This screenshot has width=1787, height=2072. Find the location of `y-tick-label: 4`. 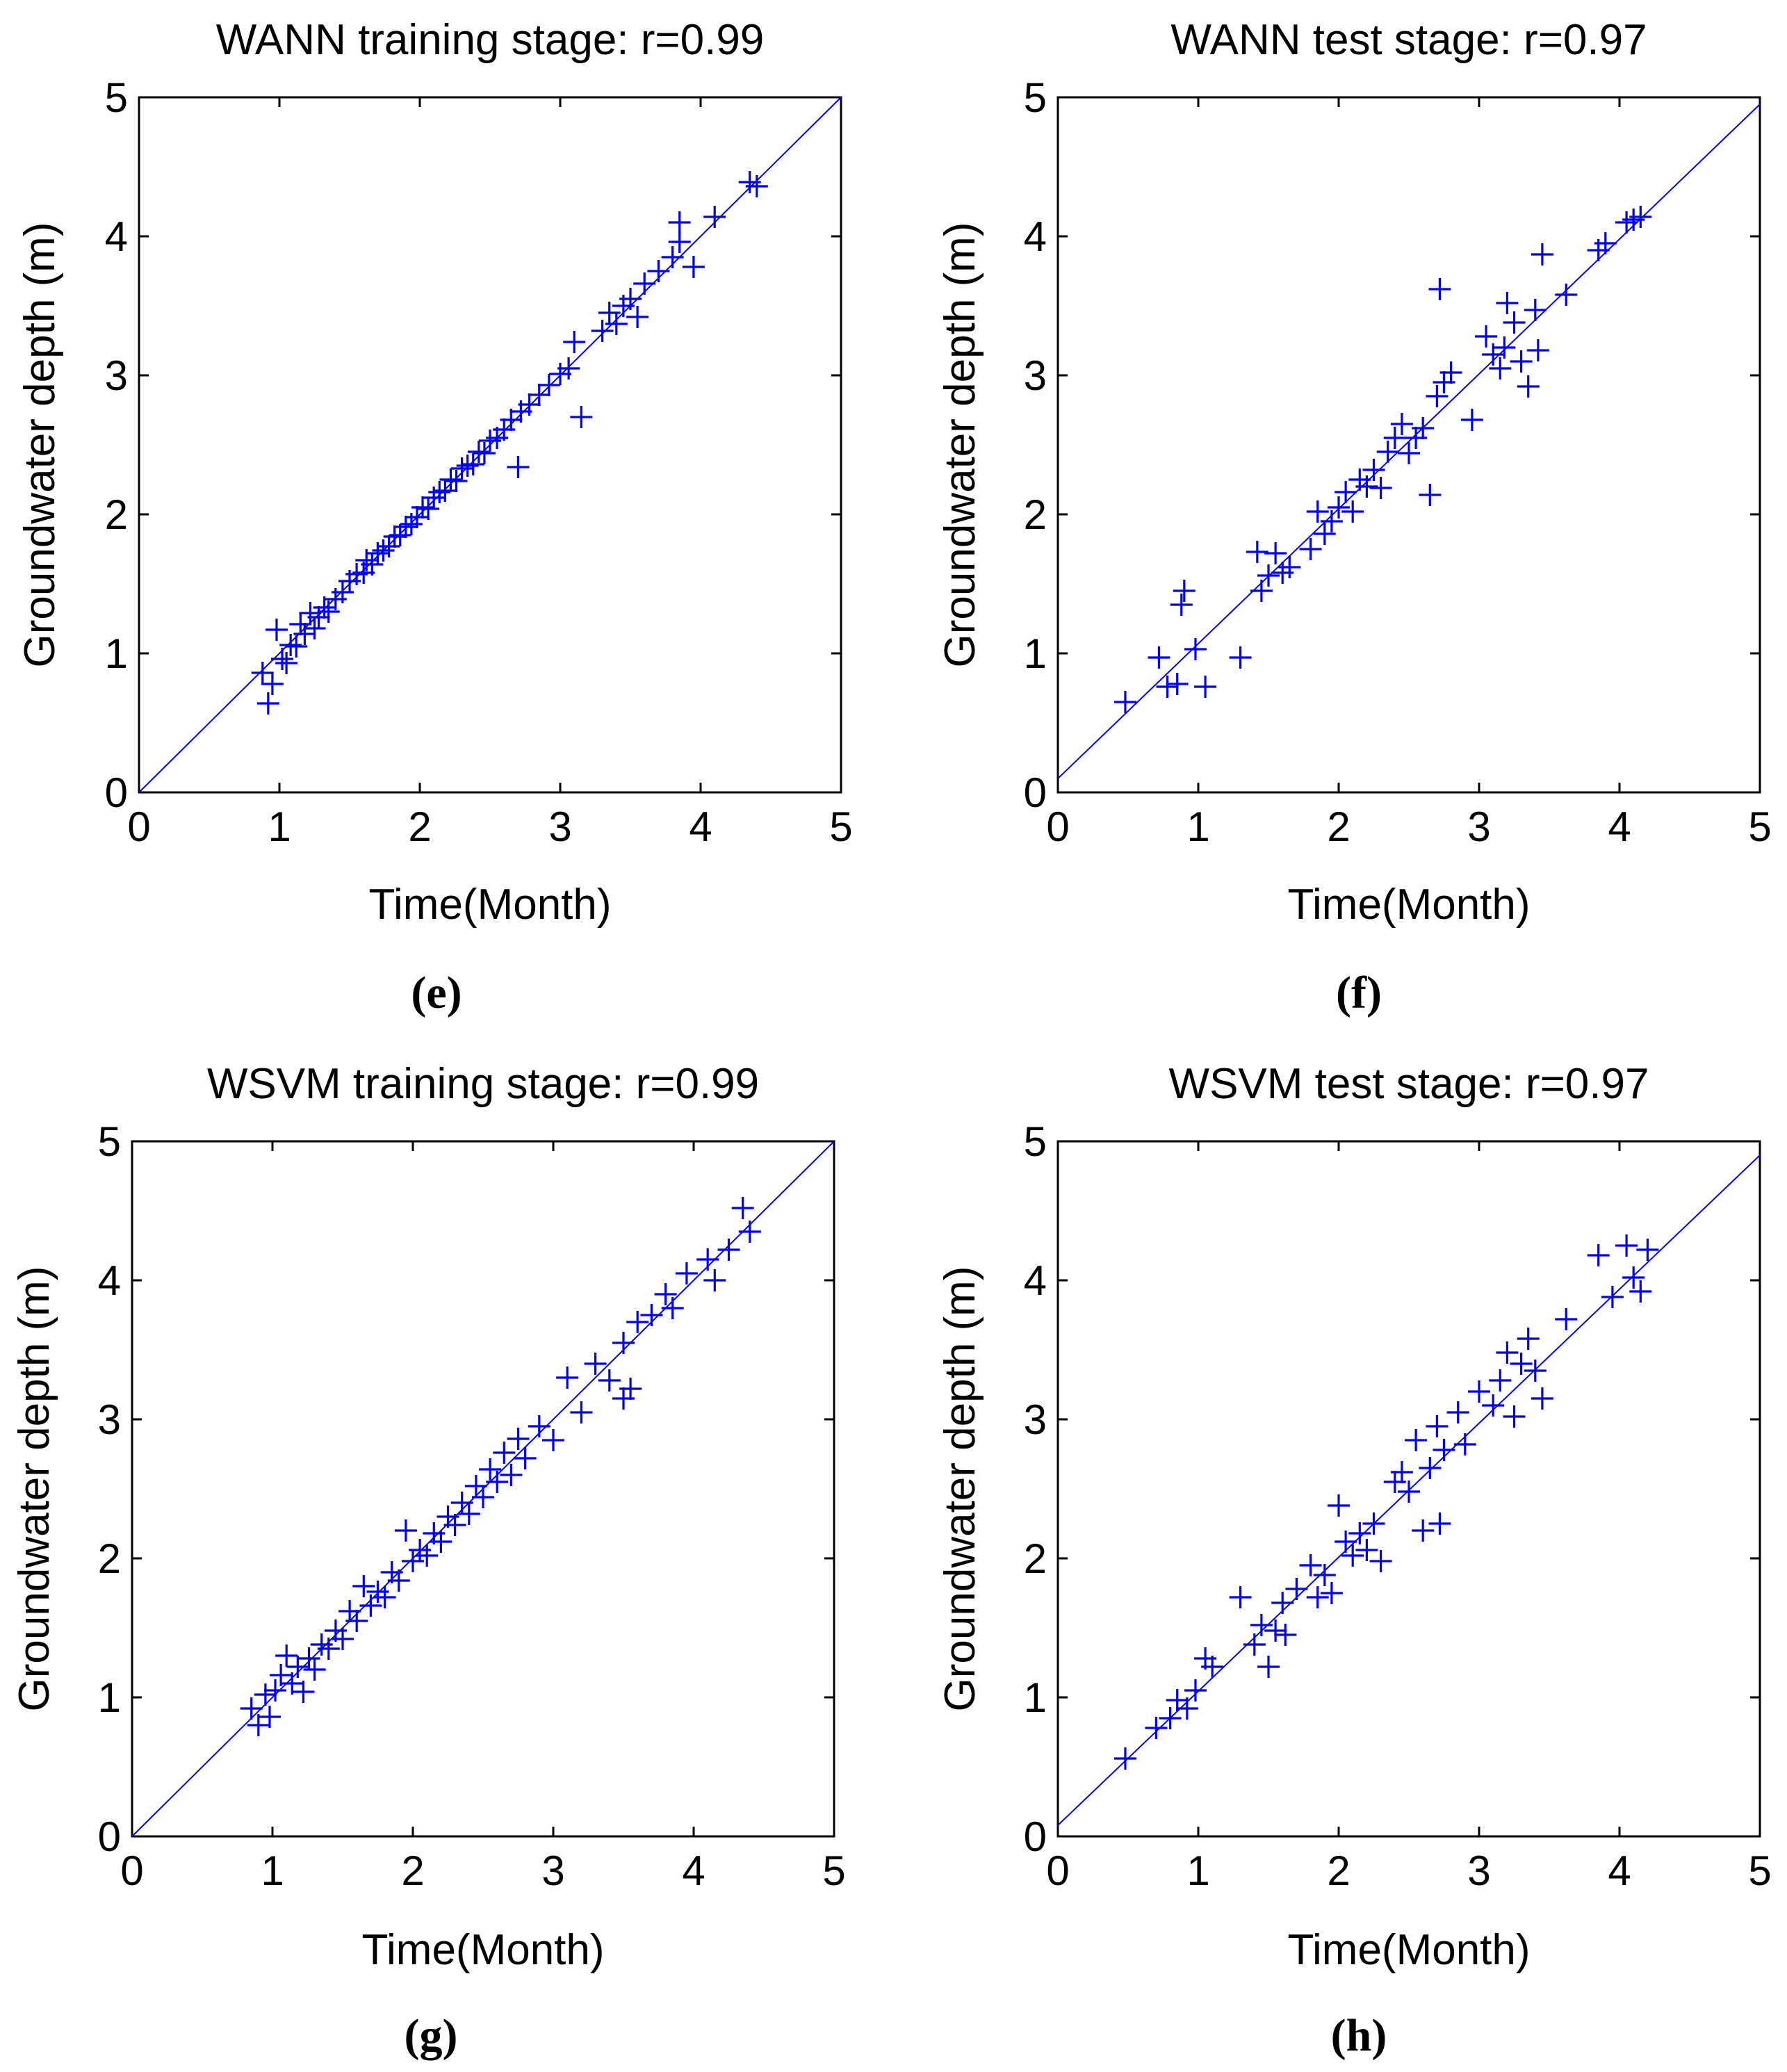

y-tick-label: 4 is located at coordinates (1035, 236).